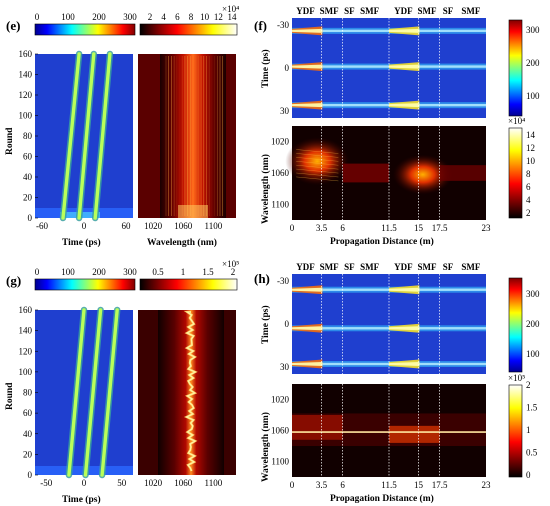 This screenshot has height=506, width=550. What do you see at coordinates (532, 453) in the screenshot?
I see `colorbar-h-hot-tick: 0.5` at bounding box center [532, 453].